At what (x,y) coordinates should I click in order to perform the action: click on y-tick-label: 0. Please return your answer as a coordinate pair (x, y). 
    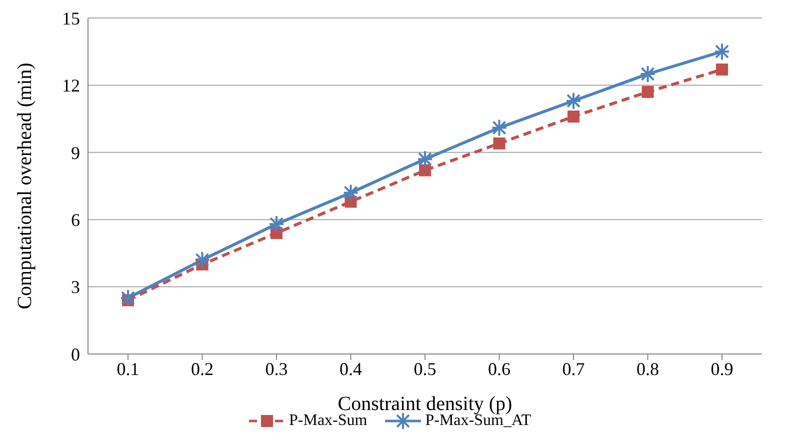
    Looking at the image, I should click on (75, 354).